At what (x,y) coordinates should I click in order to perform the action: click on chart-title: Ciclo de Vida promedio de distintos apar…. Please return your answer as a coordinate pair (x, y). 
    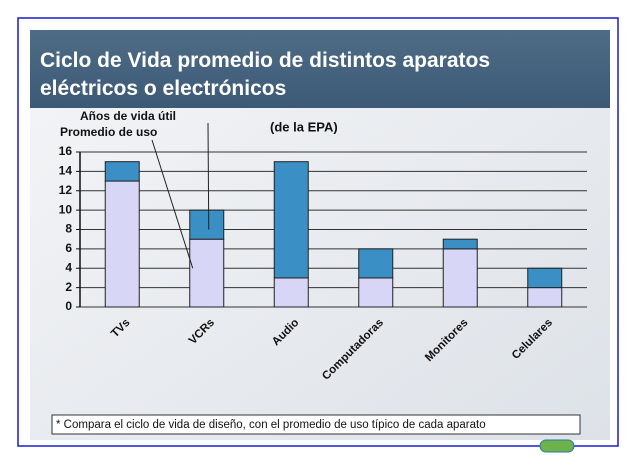
    Looking at the image, I should click on (268, 74).